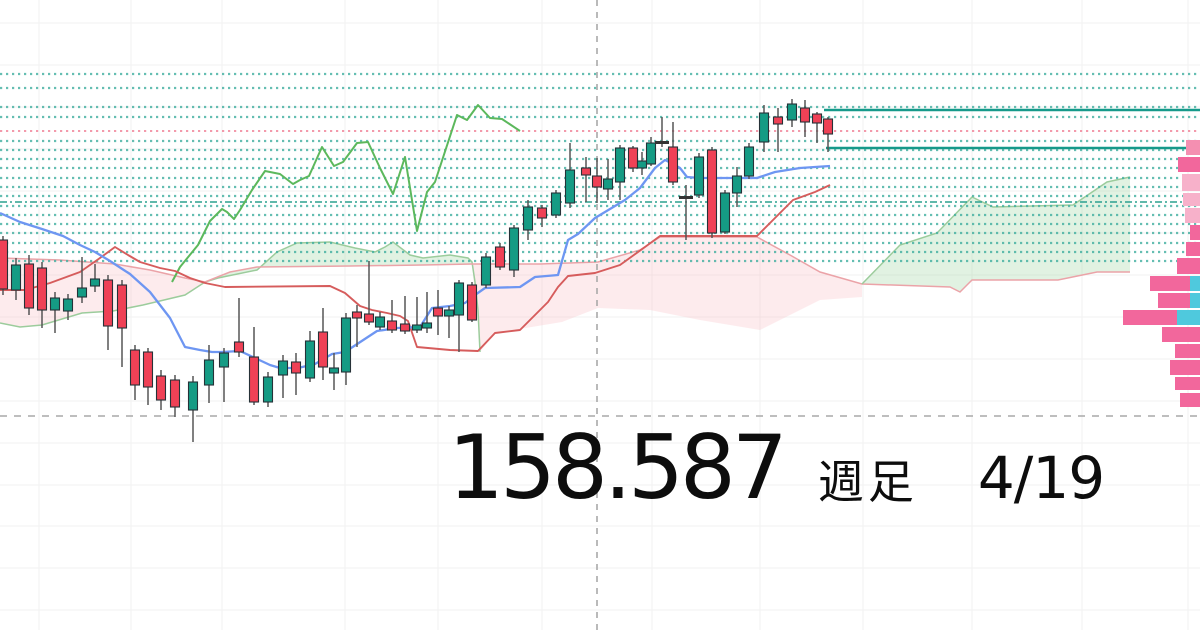  Describe the element at coordinates (1041, 478) in the screenshot. I see `date-label: 4/19` at that location.